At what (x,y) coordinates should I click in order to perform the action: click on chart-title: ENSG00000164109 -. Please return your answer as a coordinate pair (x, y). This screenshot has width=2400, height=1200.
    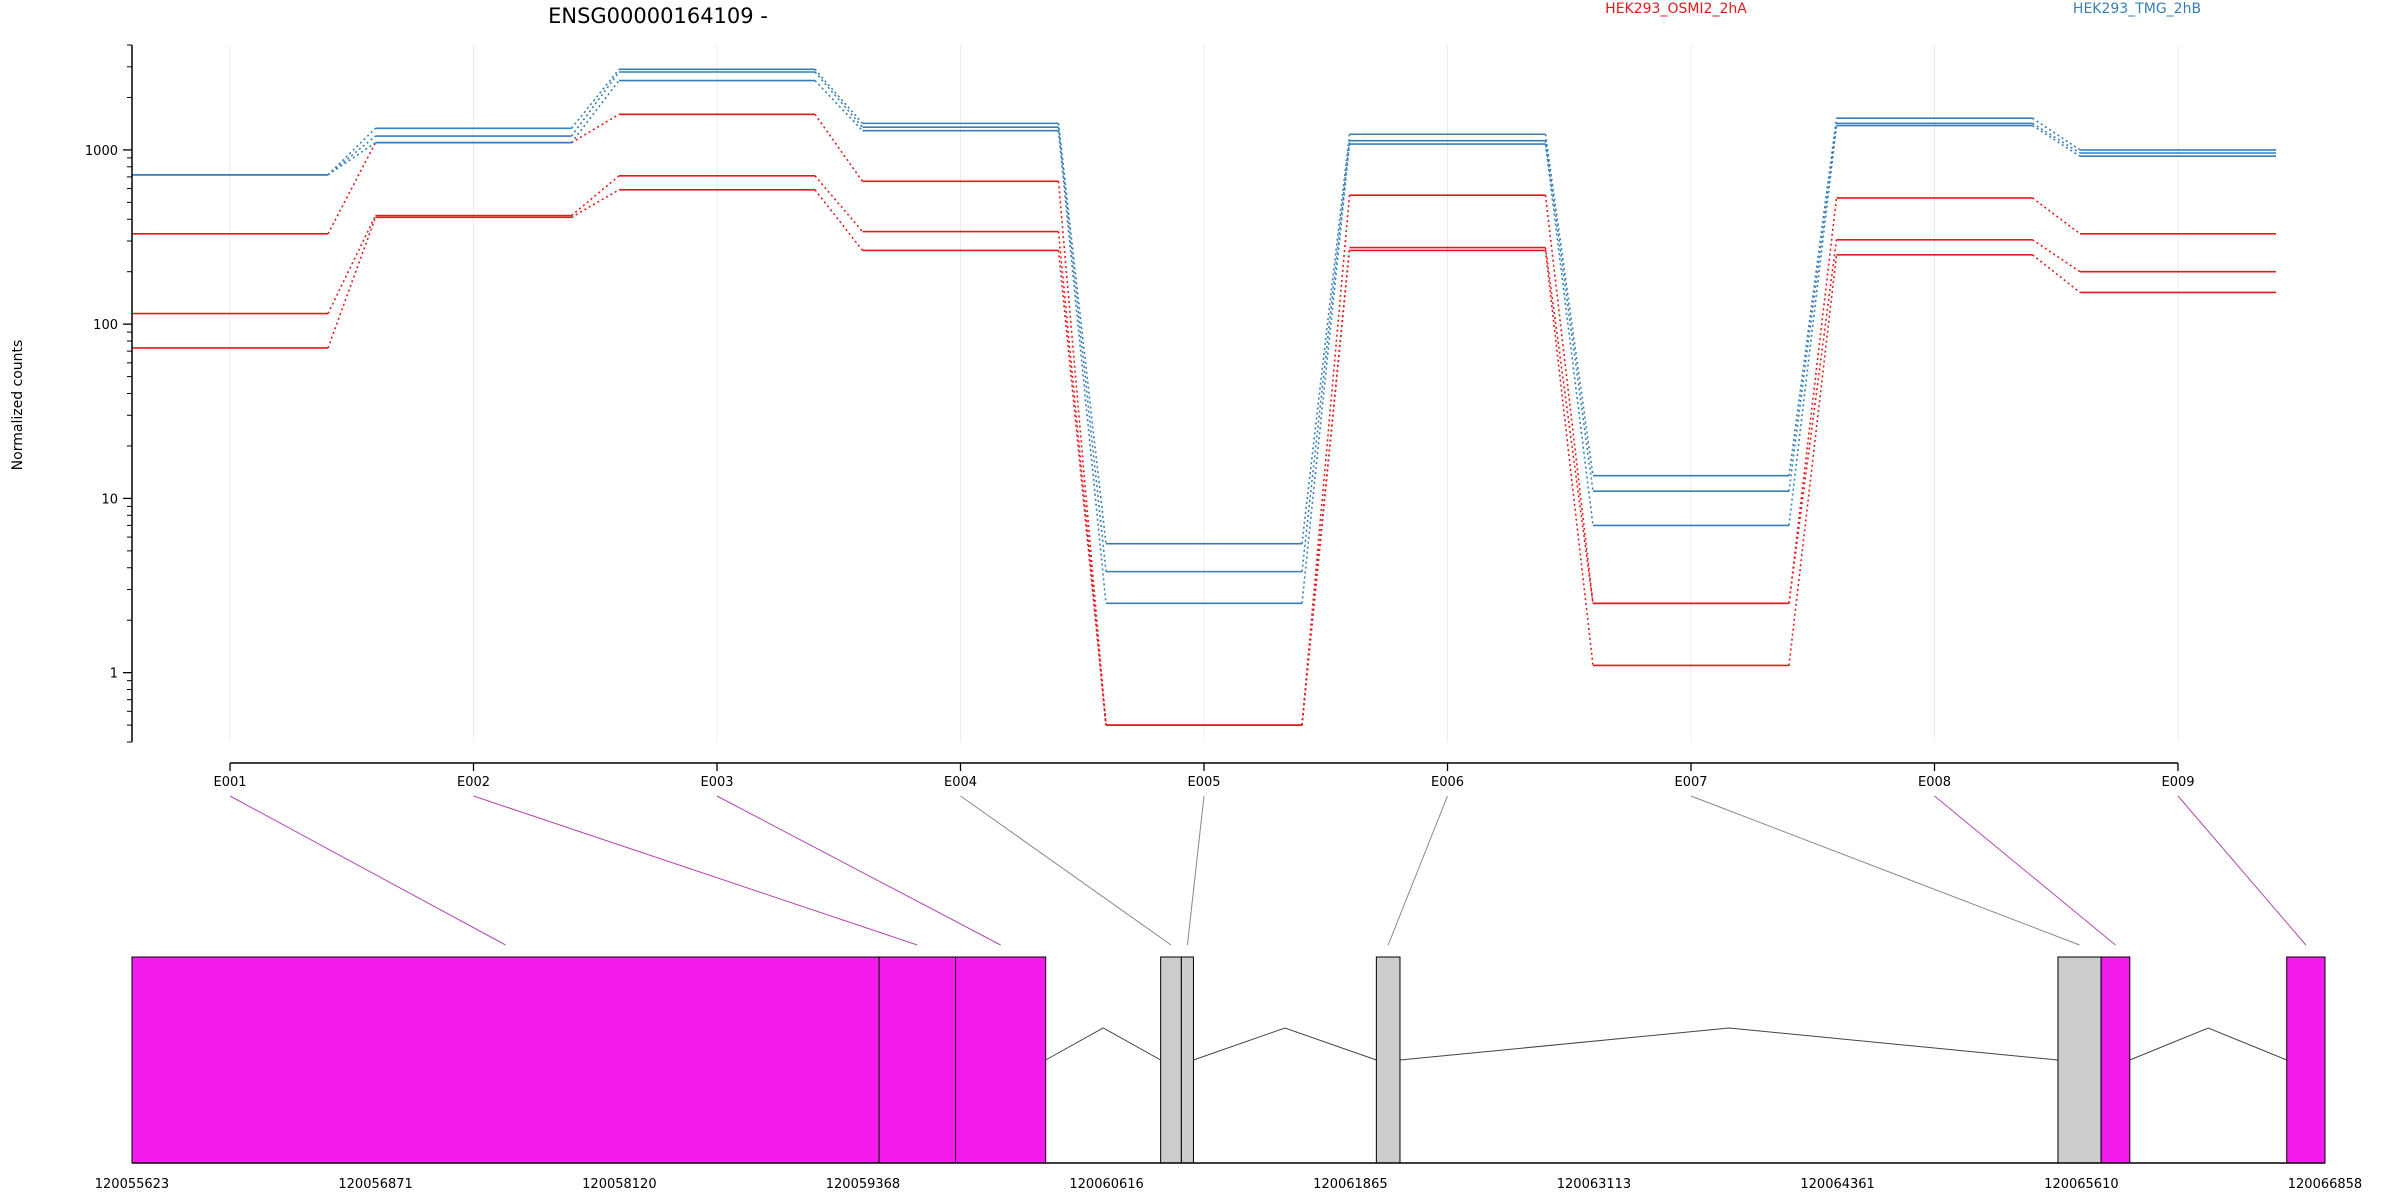
    Looking at the image, I should click on (658, 16).